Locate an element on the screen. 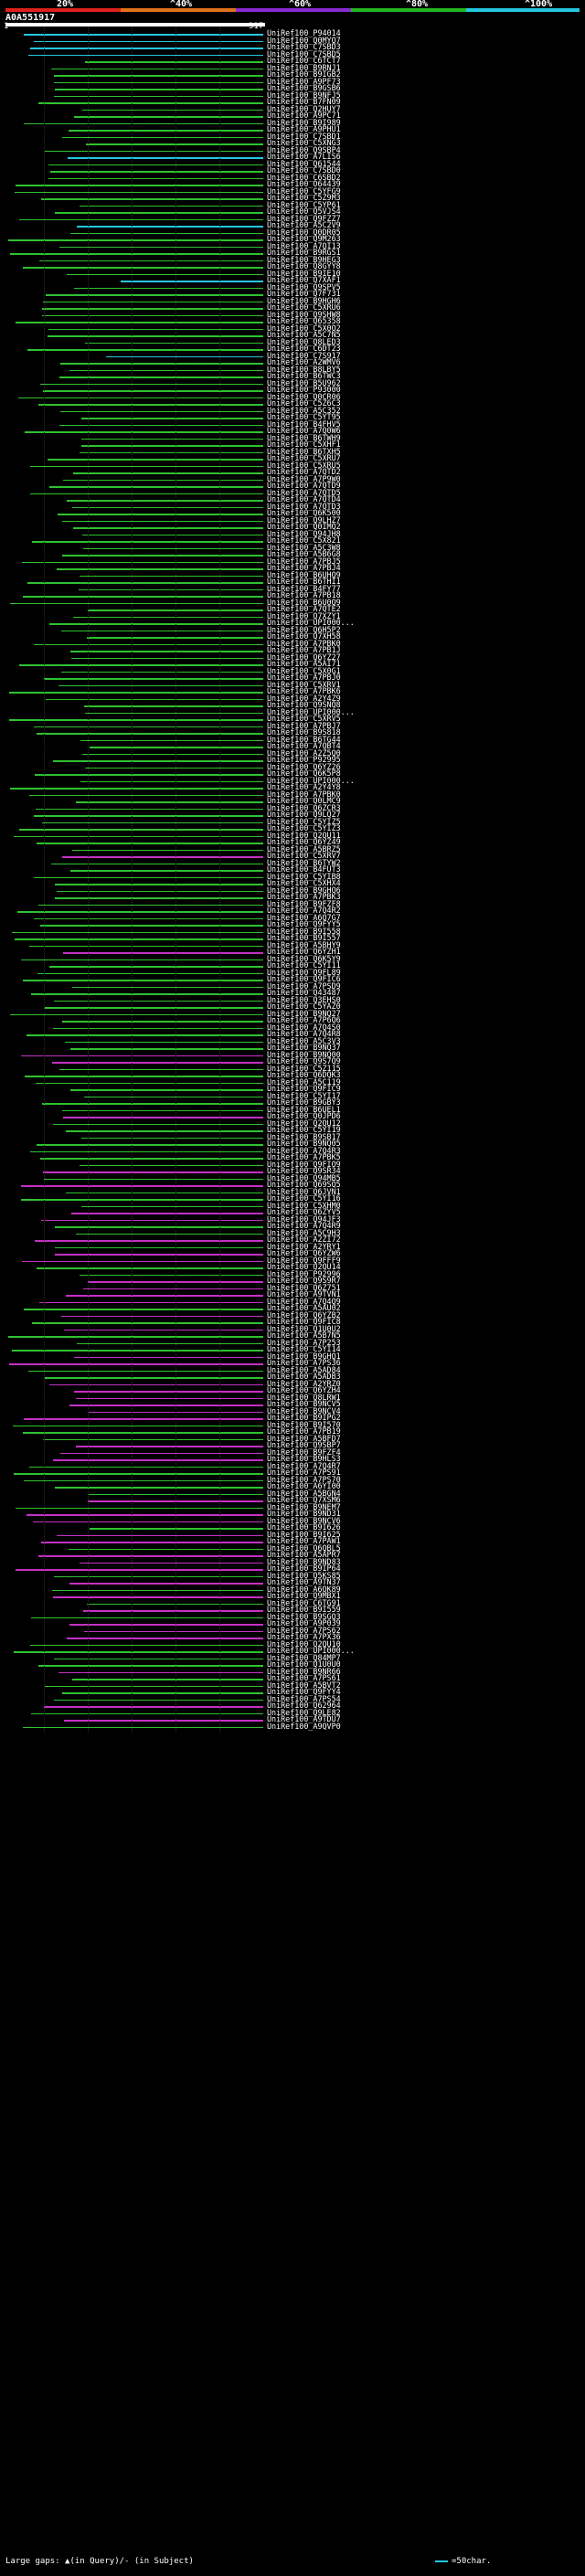 The height and width of the screenshot is (2576, 585). hit-label: UniRef100_B9NEM7 is located at coordinates (304, 1506).